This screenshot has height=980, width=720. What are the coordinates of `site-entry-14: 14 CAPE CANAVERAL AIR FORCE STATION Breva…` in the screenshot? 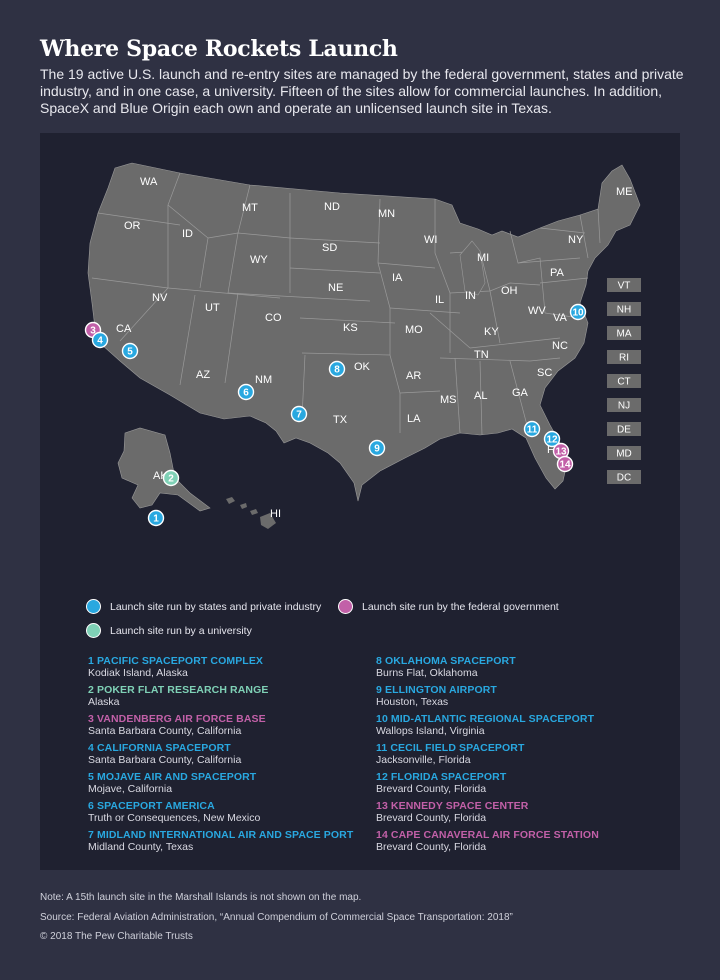 It's located at (526, 841).